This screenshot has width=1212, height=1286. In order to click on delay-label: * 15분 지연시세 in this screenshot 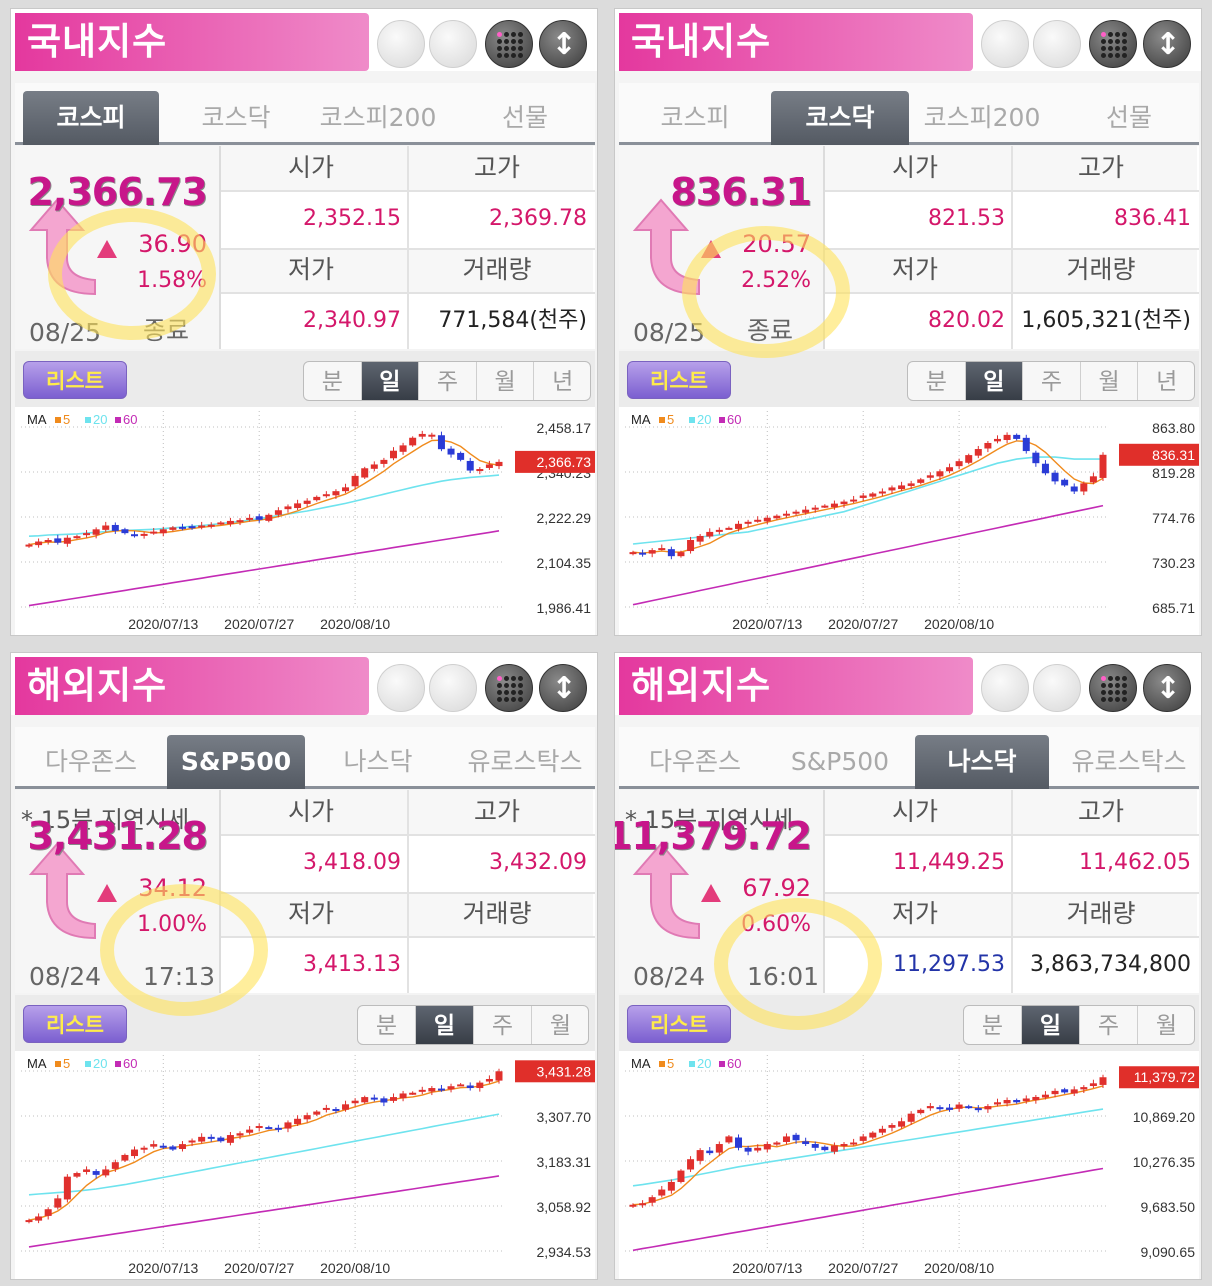, I will do `click(105, 820)`.